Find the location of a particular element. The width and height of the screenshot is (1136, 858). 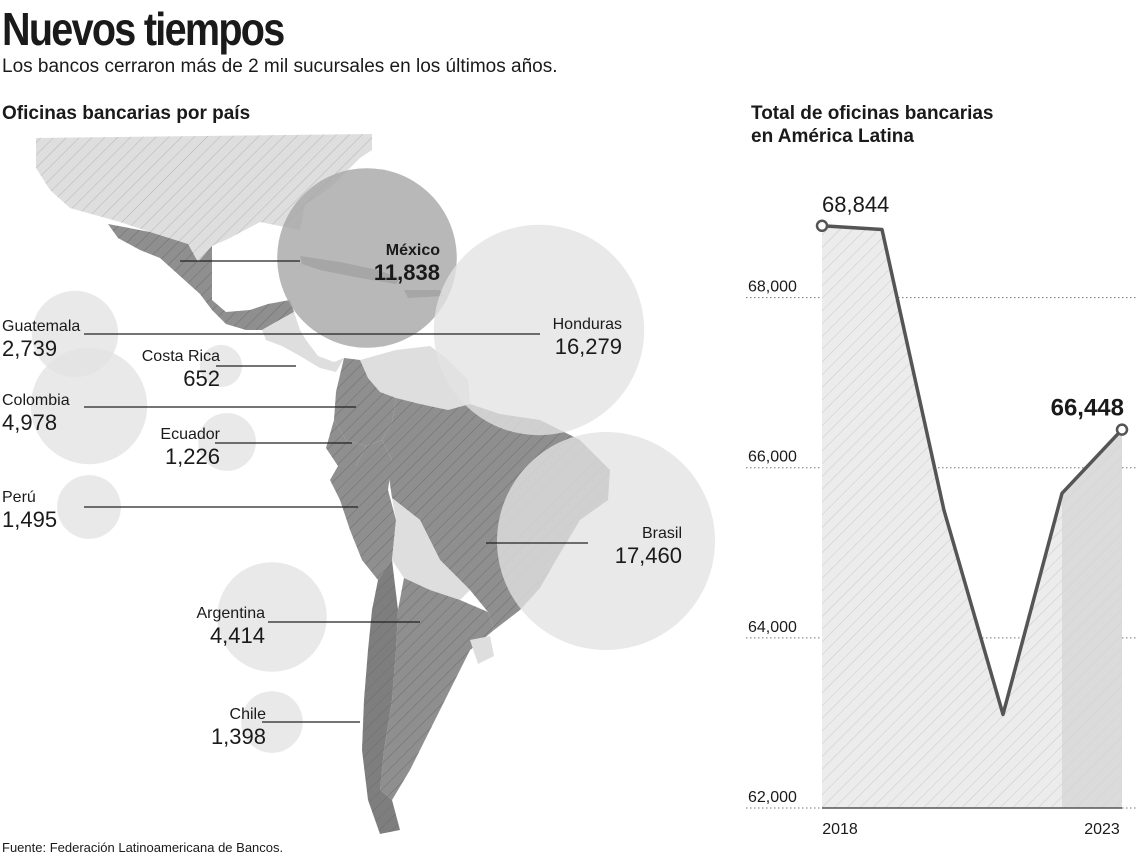

x-tick-label: 2018 is located at coordinates (840, 829).